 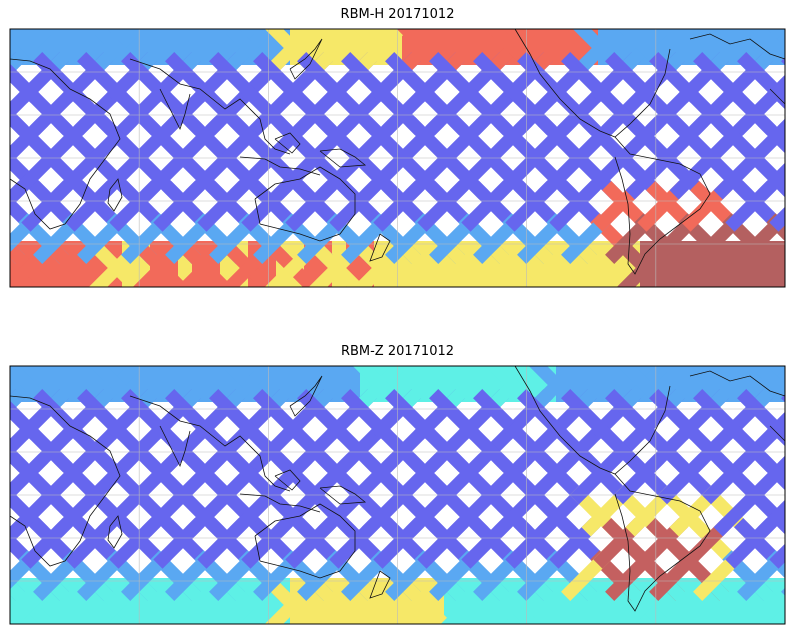 What do you see at coordinates (397, 351) in the screenshot?
I see `panel-title: RBM-Z 20171012` at bounding box center [397, 351].